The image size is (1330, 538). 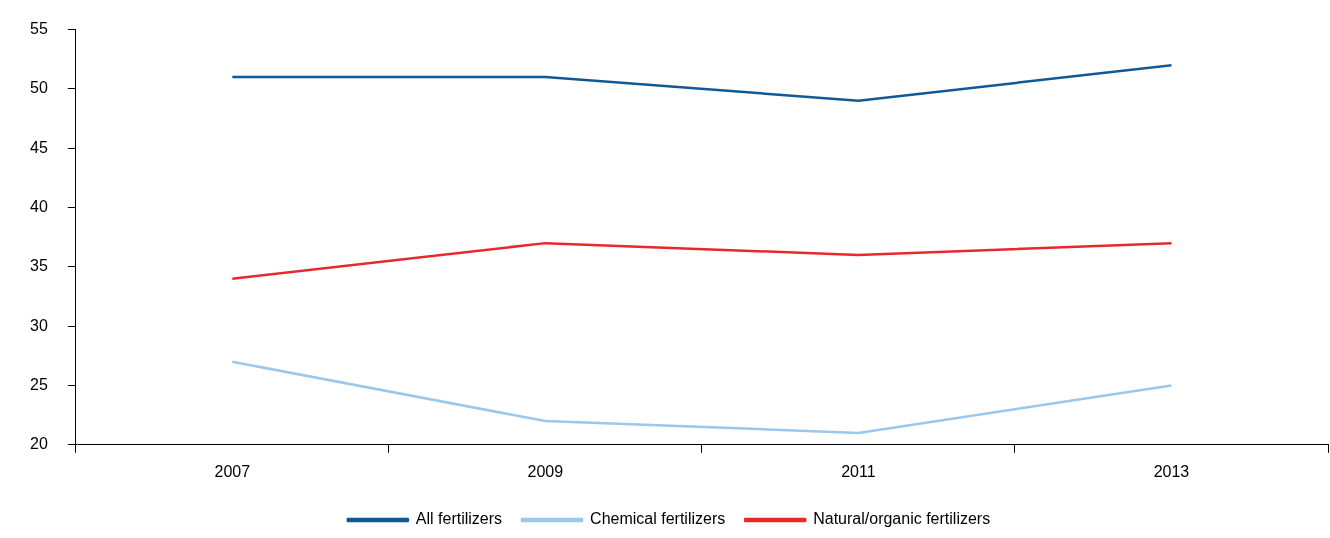 What do you see at coordinates (39, 29) in the screenshot?
I see `y-tick-label: 55` at bounding box center [39, 29].